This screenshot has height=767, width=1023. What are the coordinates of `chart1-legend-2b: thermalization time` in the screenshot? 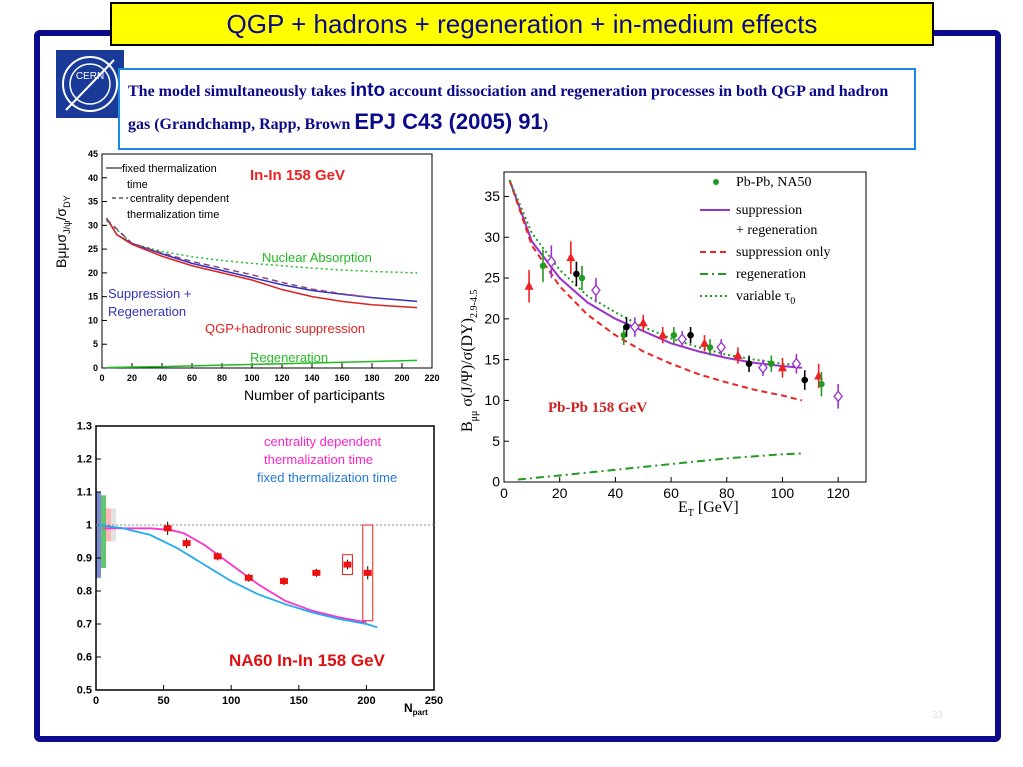 It's located at (173, 215).